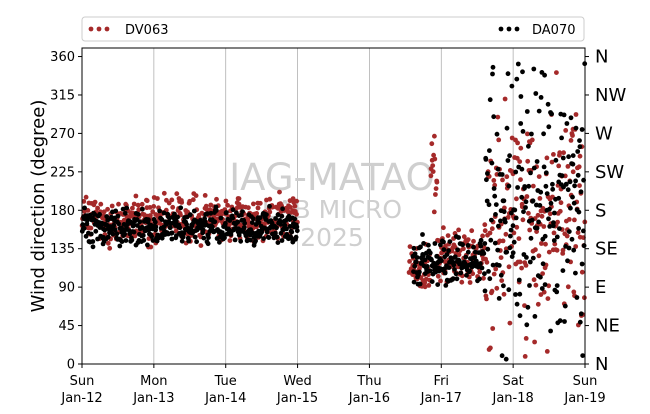 This screenshot has width=650, height=414. I want to click on x-tick-date-label: Jan-12, so click(81, 398).